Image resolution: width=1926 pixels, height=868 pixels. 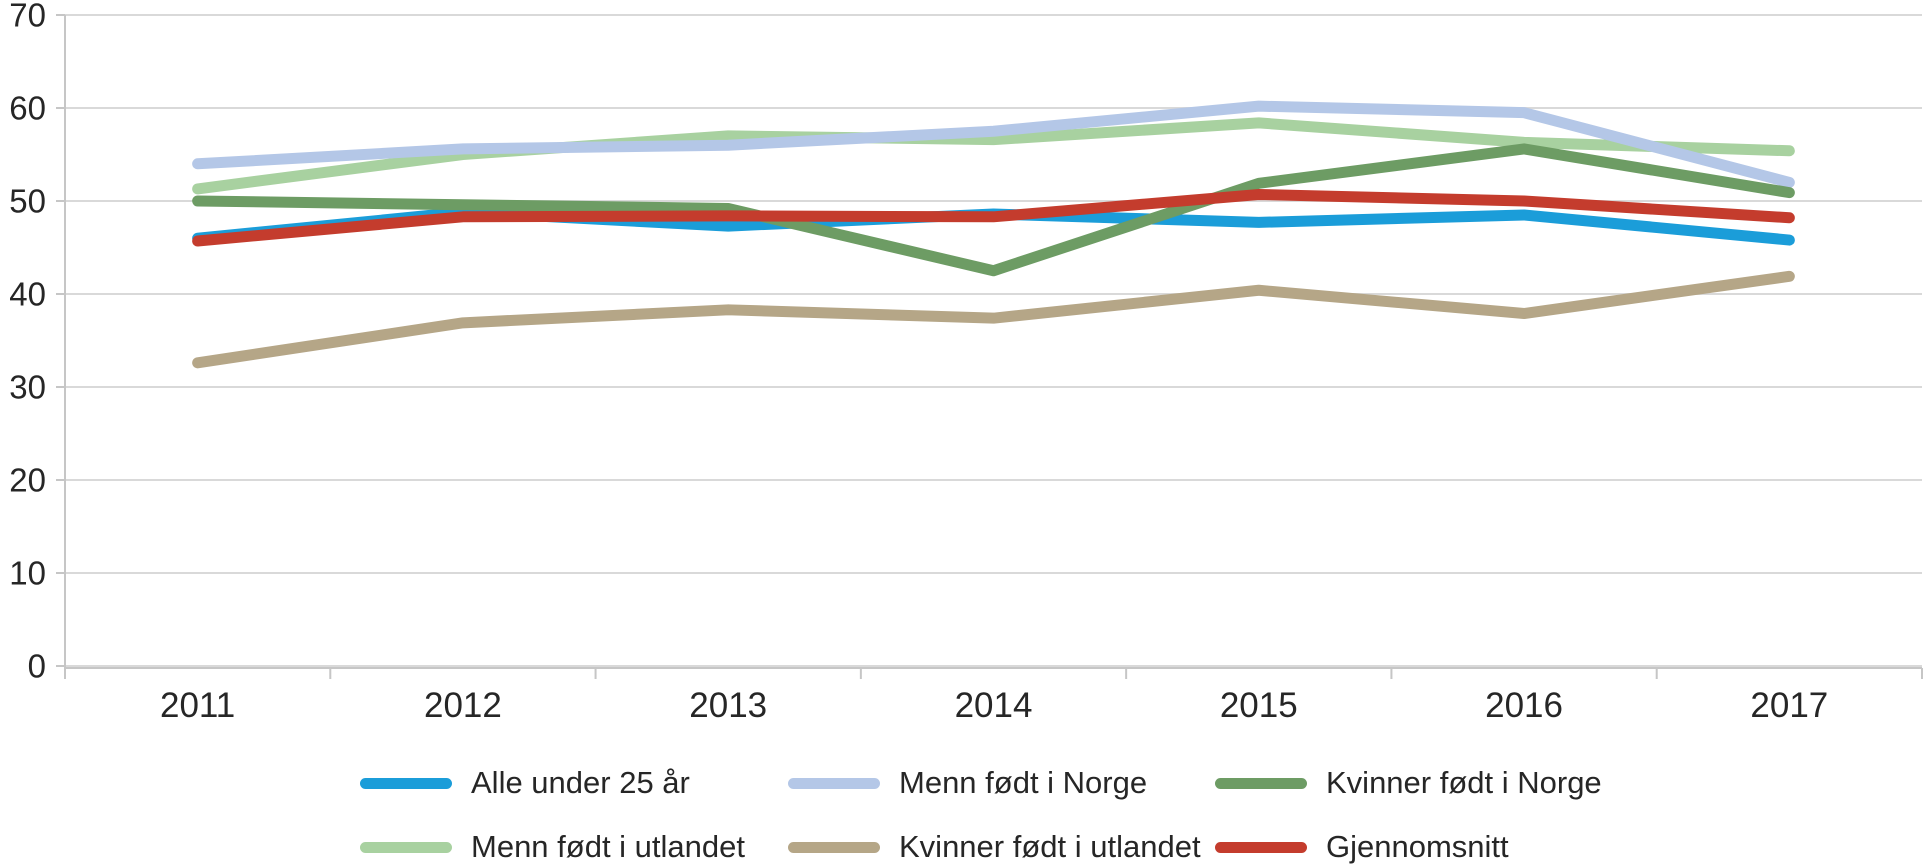 What do you see at coordinates (1050, 846) in the screenshot?
I see `legend-label: Kvinner født i utlandet` at bounding box center [1050, 846].